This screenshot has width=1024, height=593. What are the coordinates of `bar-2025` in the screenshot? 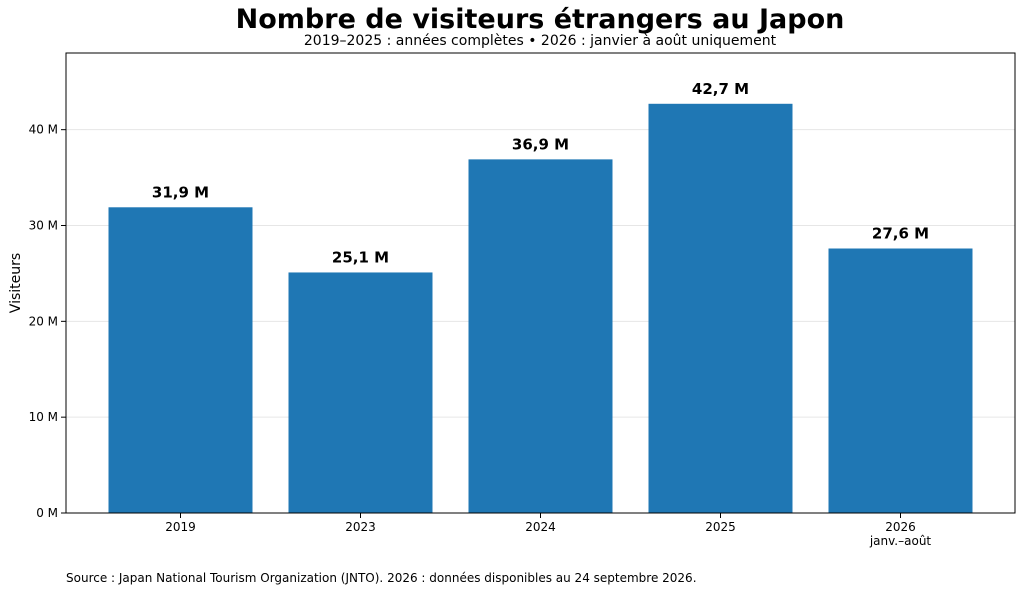 It's located at (720, 308).